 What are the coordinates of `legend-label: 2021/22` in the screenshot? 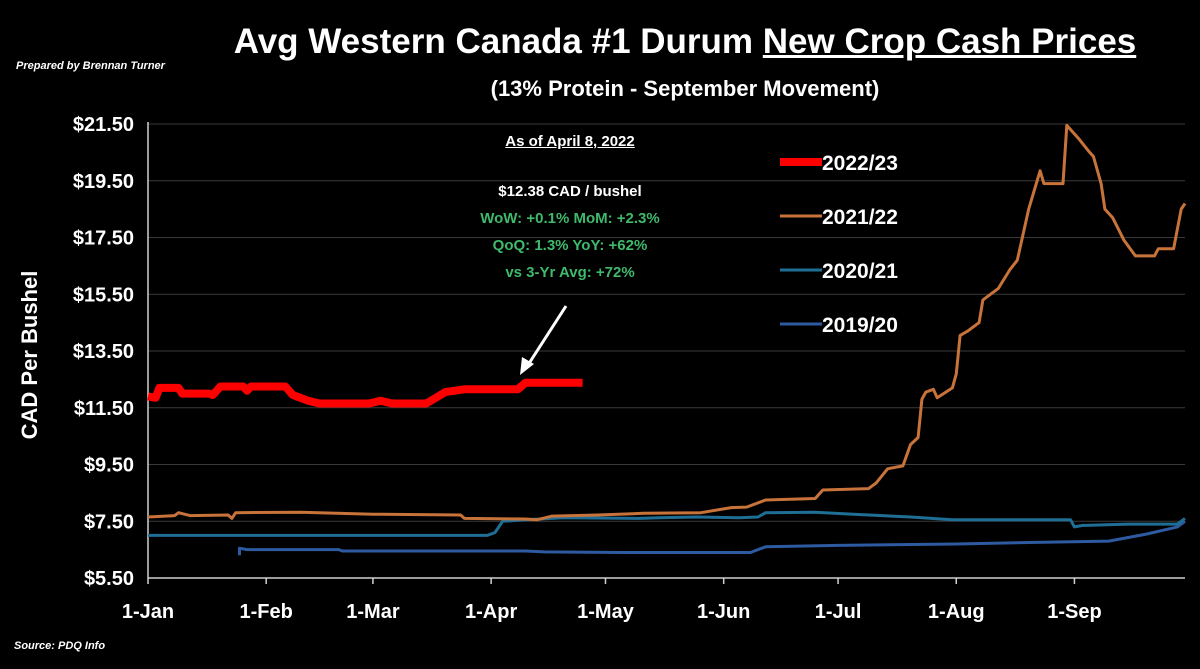 It's located at (860, 217).